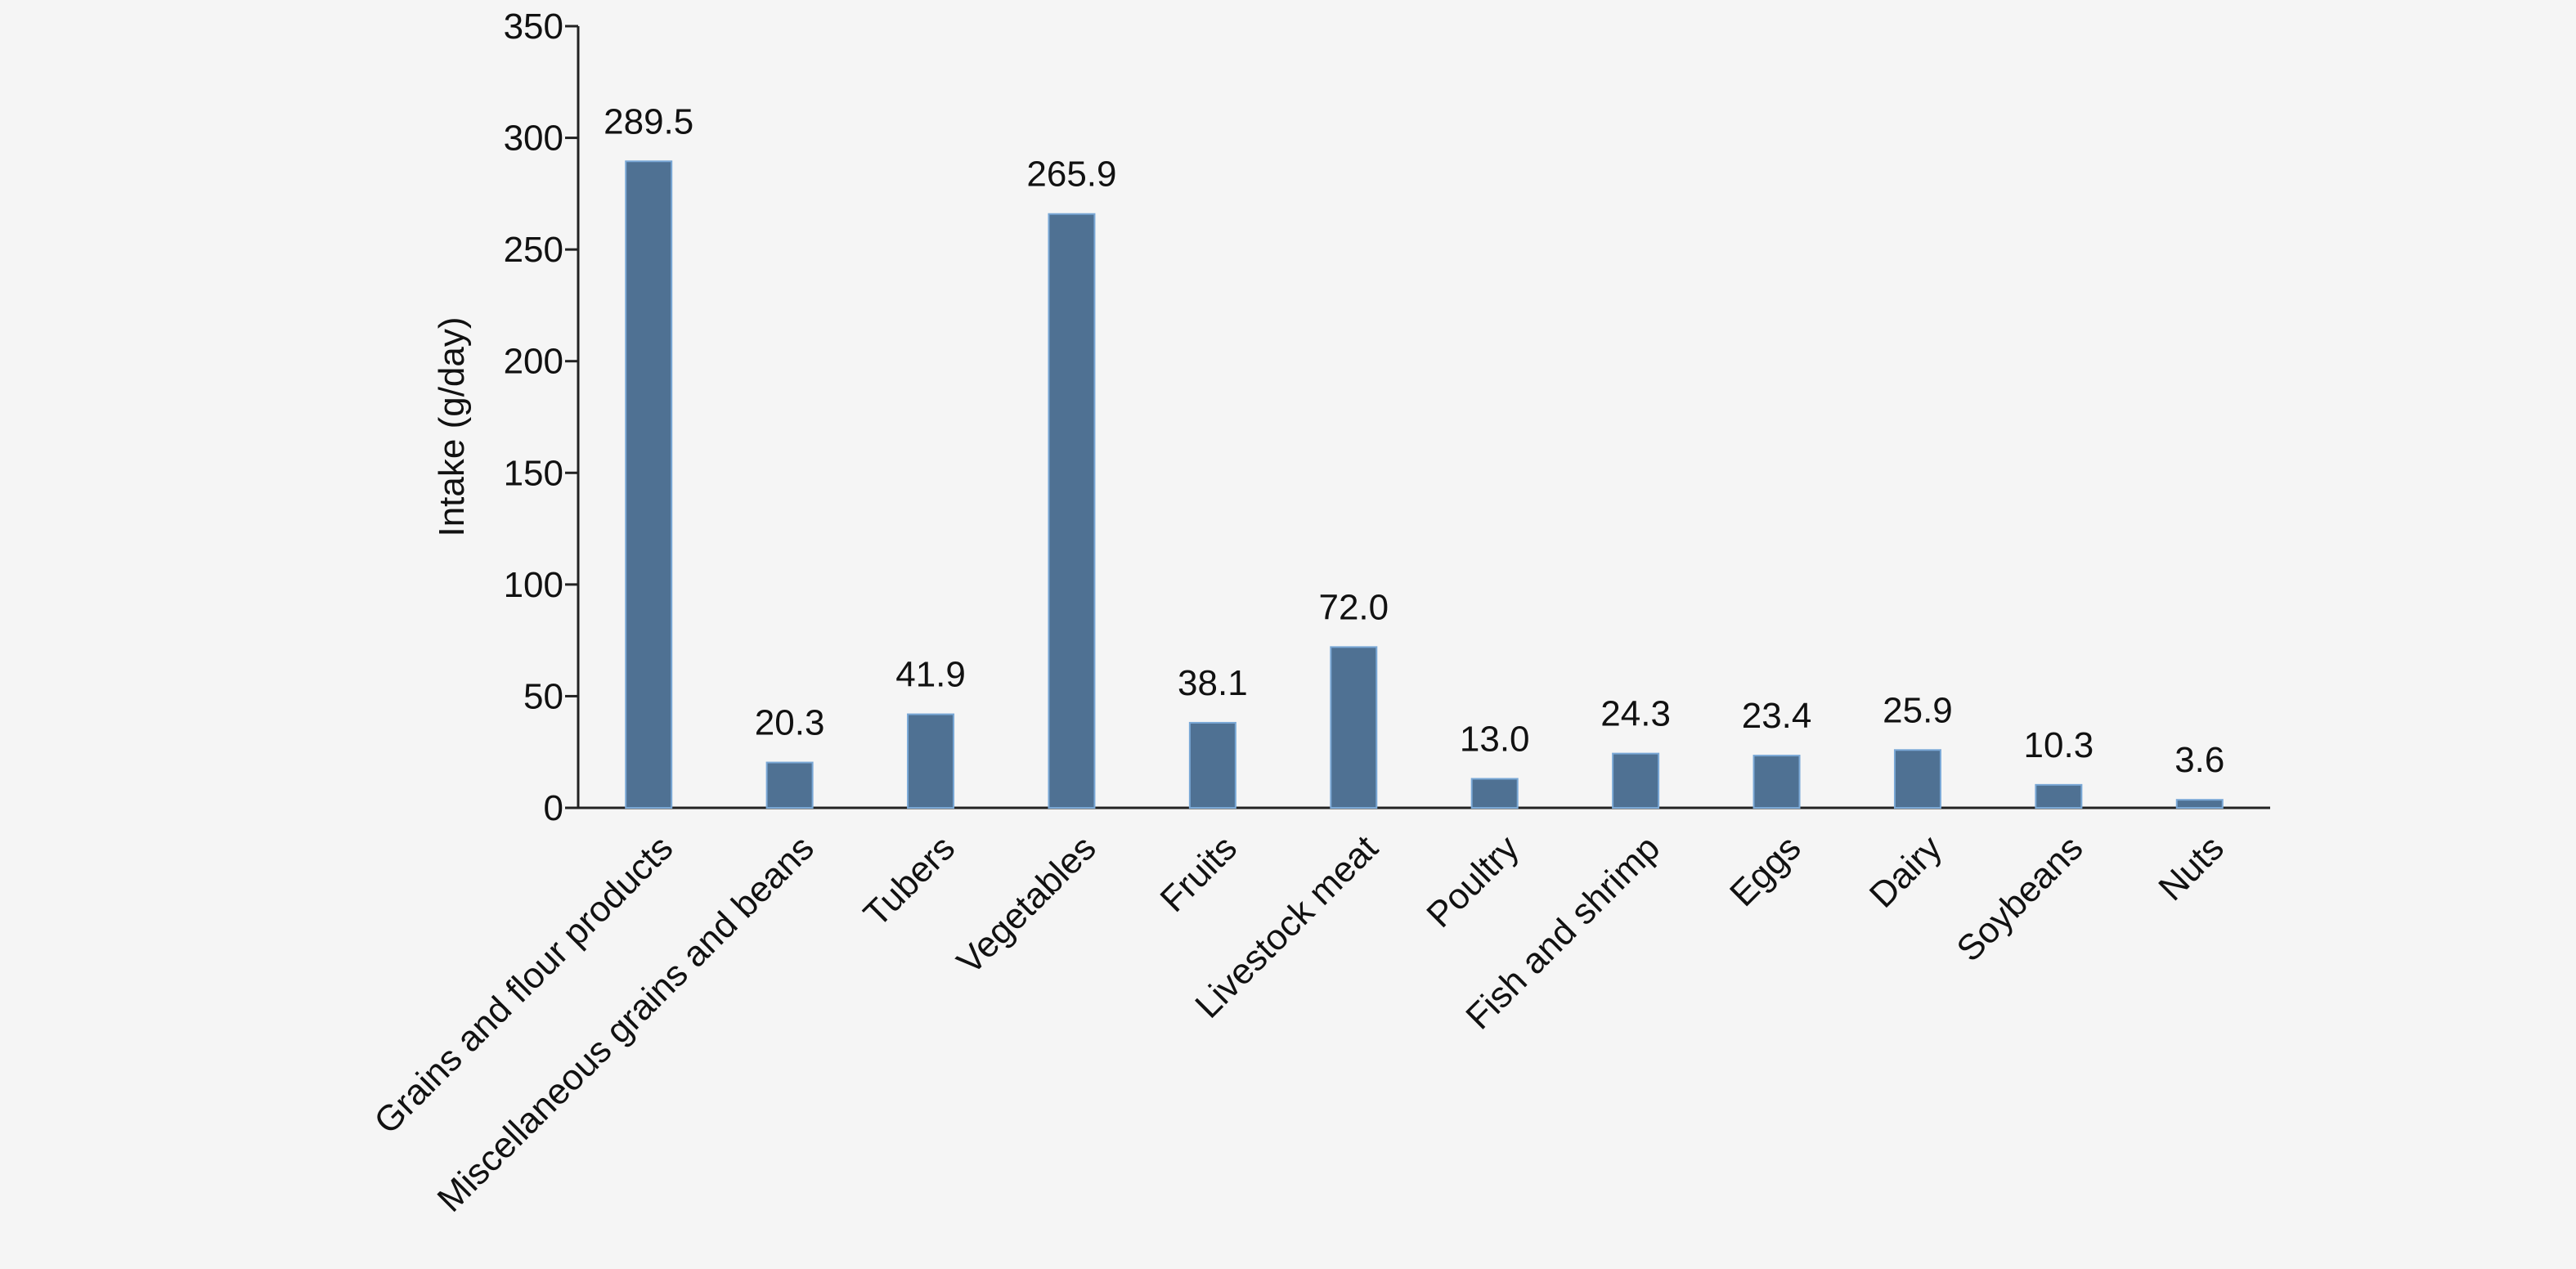 The height and width of the screenshot is (1269, 2576). I want to click on y-tick-label: 300, so click(533, 139).